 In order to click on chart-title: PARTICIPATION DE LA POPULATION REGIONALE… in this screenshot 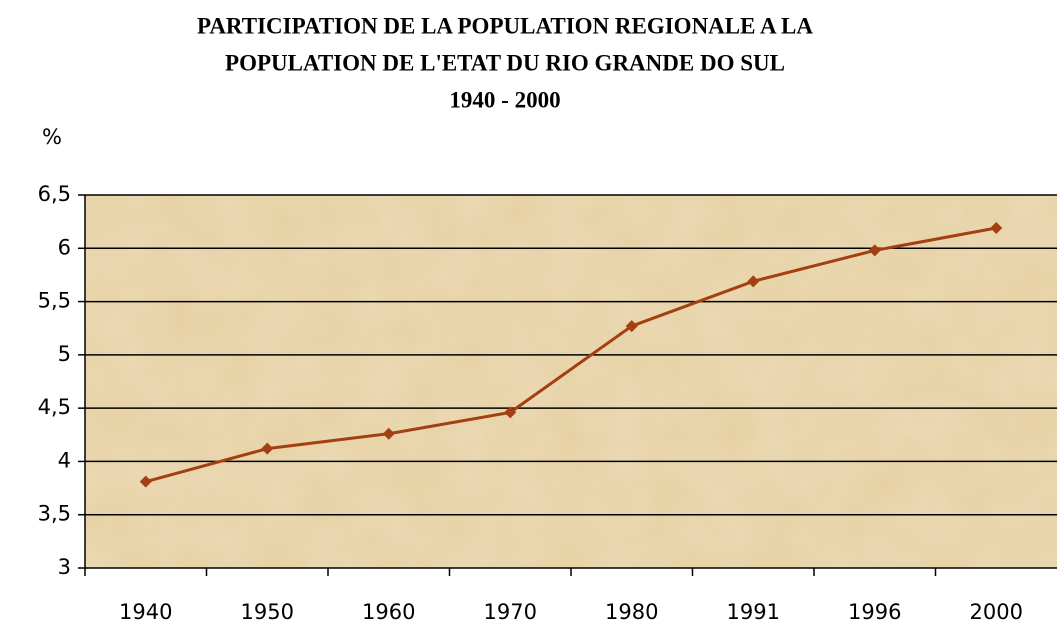, I will do `click(505, 25)`.